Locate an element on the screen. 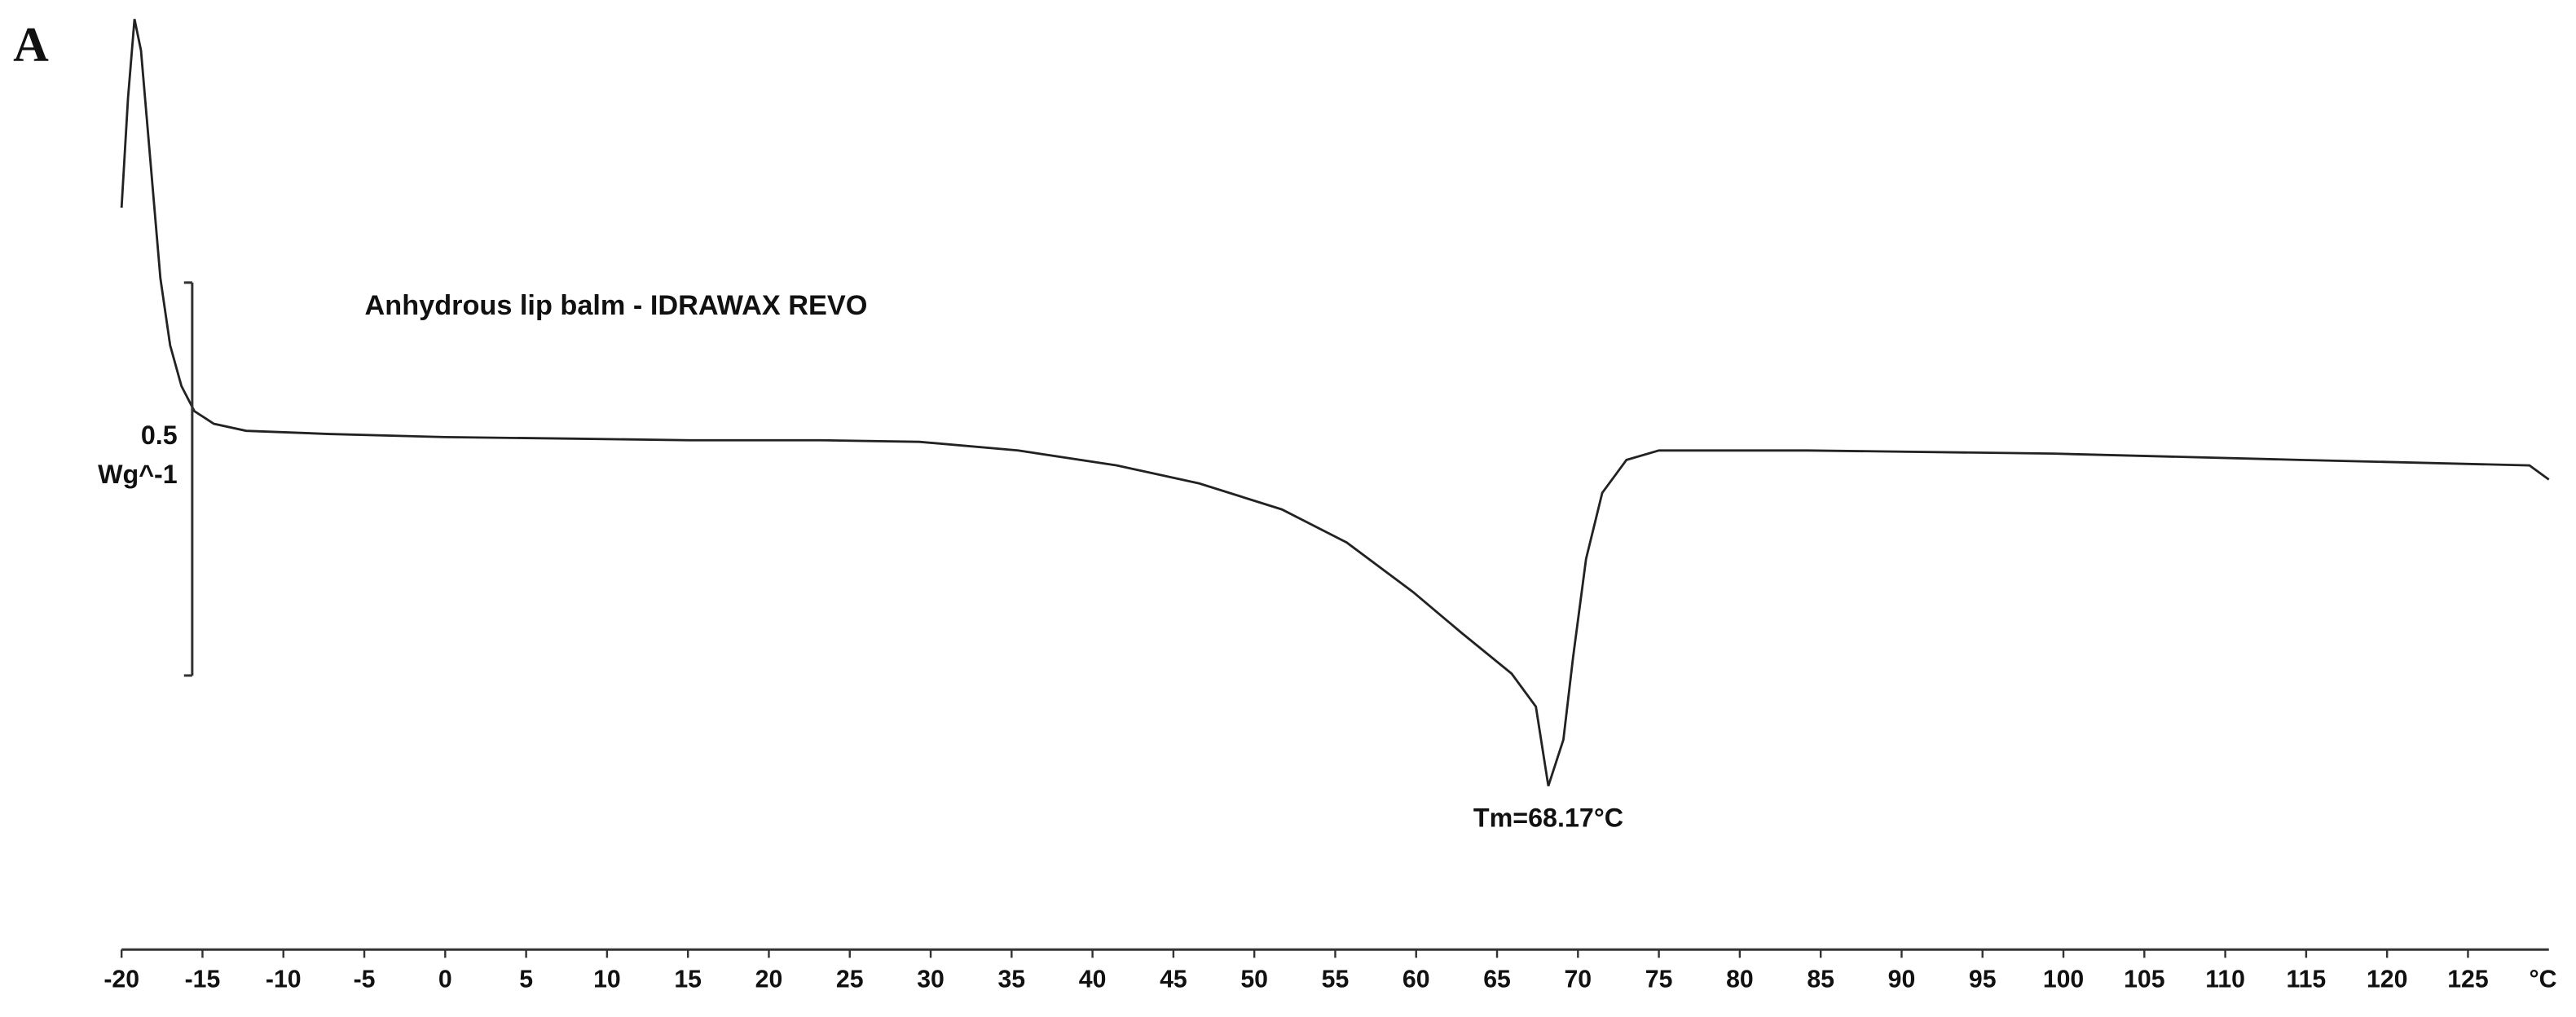  x-tick-label: 25 is located at coordinates (850, 979).